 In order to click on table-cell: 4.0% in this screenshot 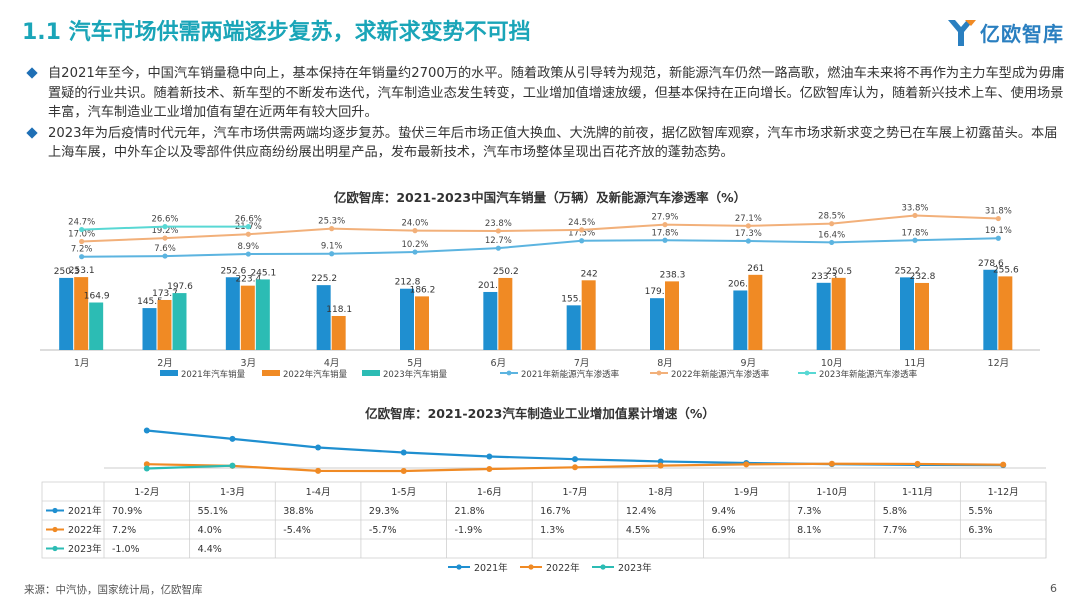, I will do `click(210, 530)`.